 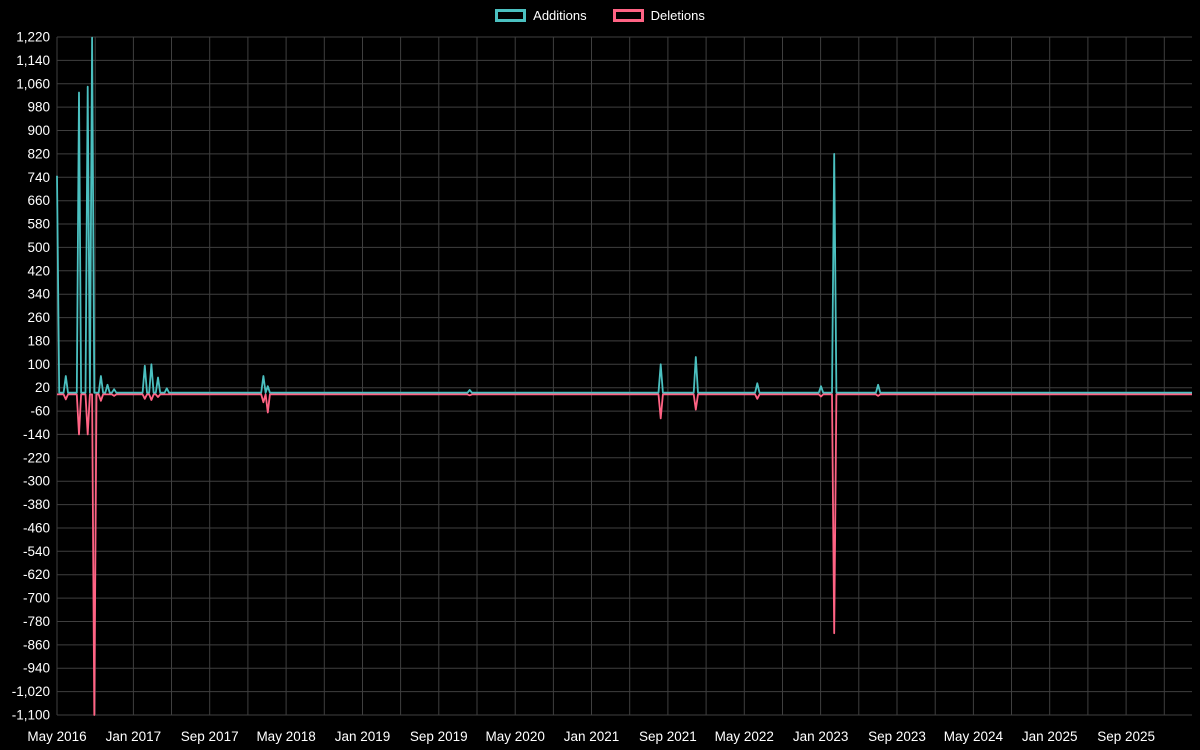 What do you see at coordinates (38, 107) in the screenshot?
I see `y-tick-label: 980` at bounding box center [38, 107].